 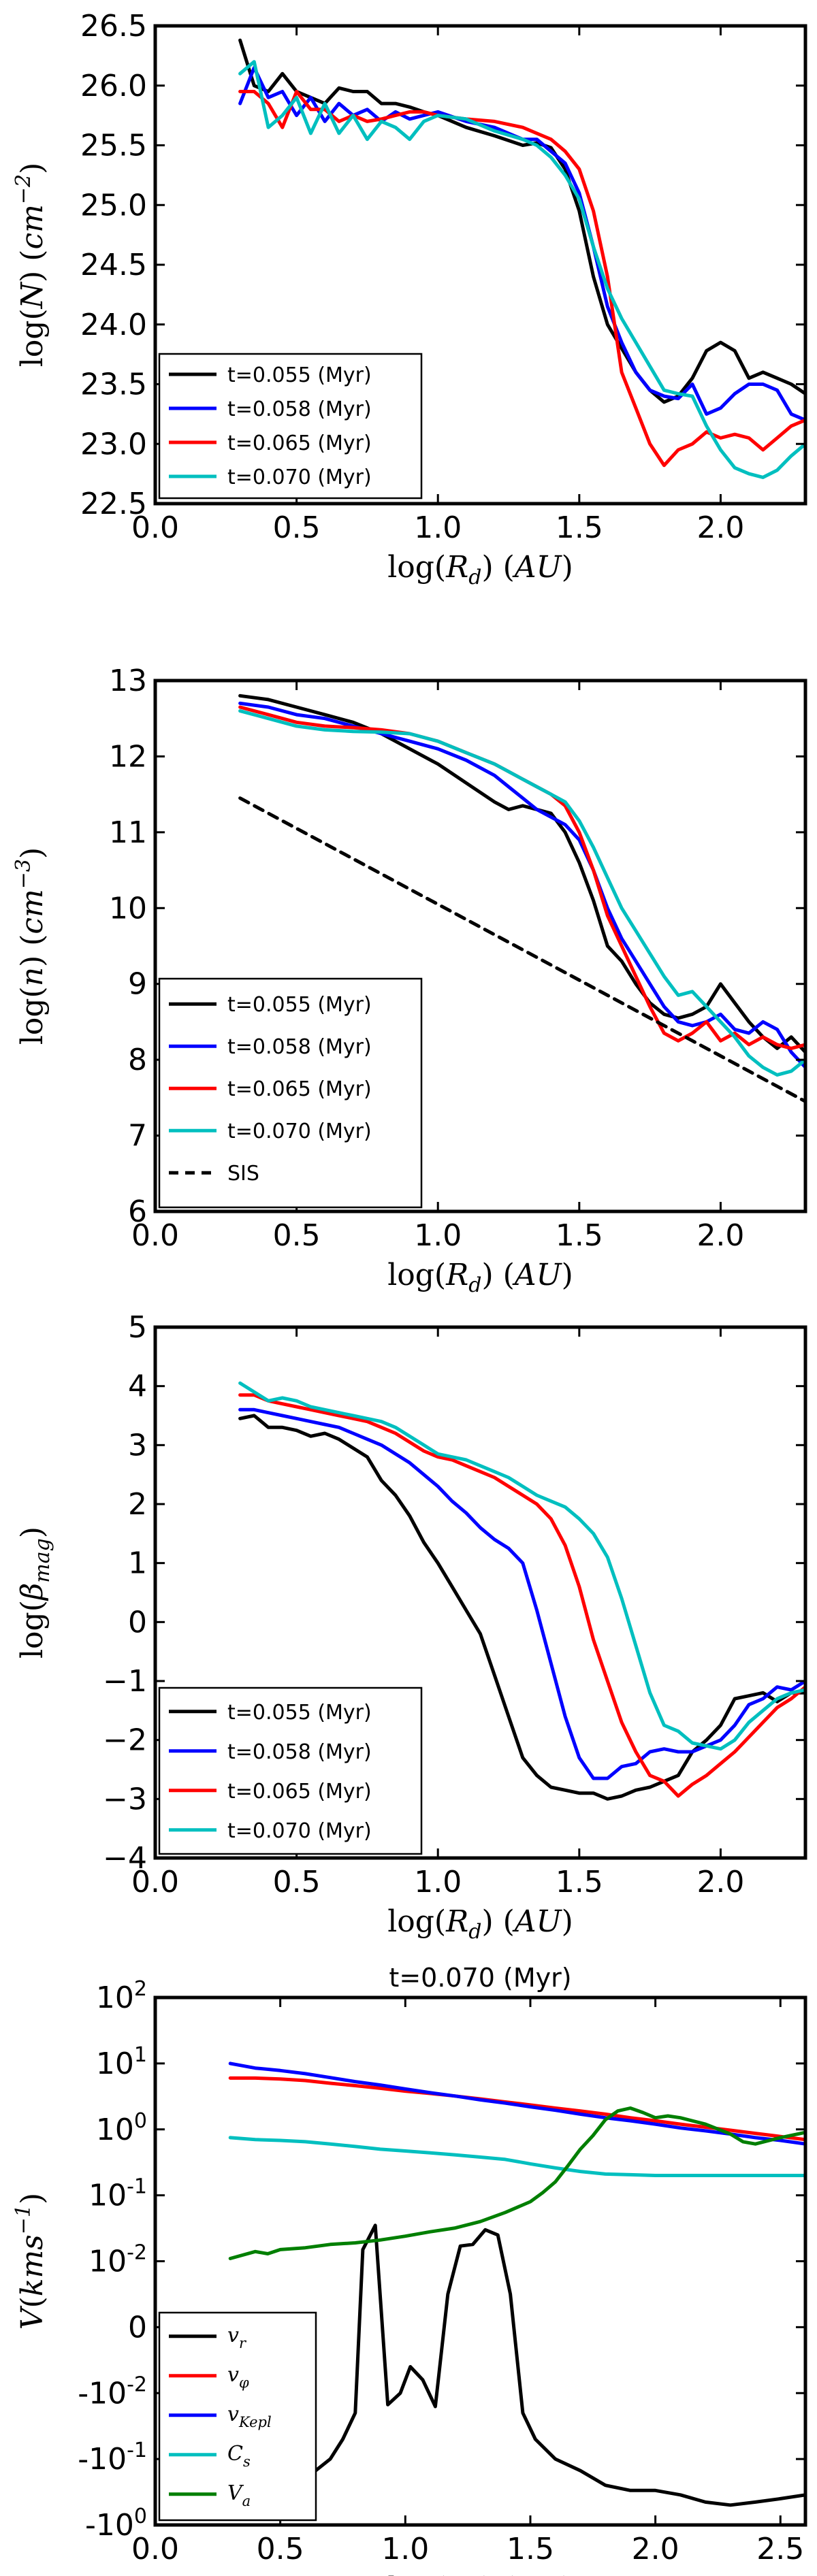 I want to click on y-tick-label: -10-2, so click(x=112, y=2392).